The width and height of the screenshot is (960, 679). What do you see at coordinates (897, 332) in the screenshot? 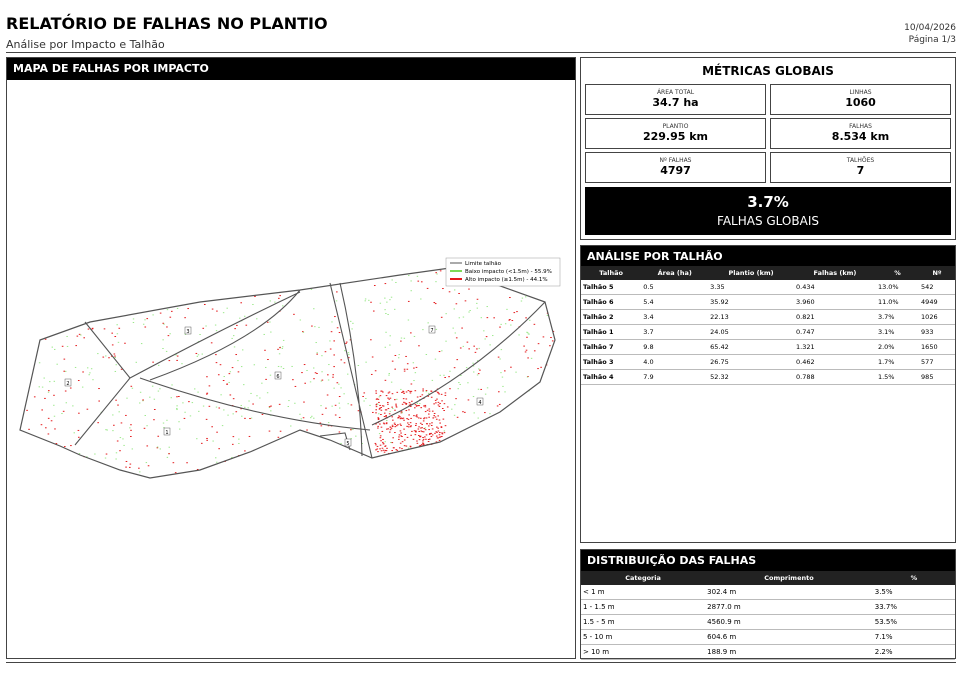
I see `table-cell: 3.1%` at bounding box center [897, 332].